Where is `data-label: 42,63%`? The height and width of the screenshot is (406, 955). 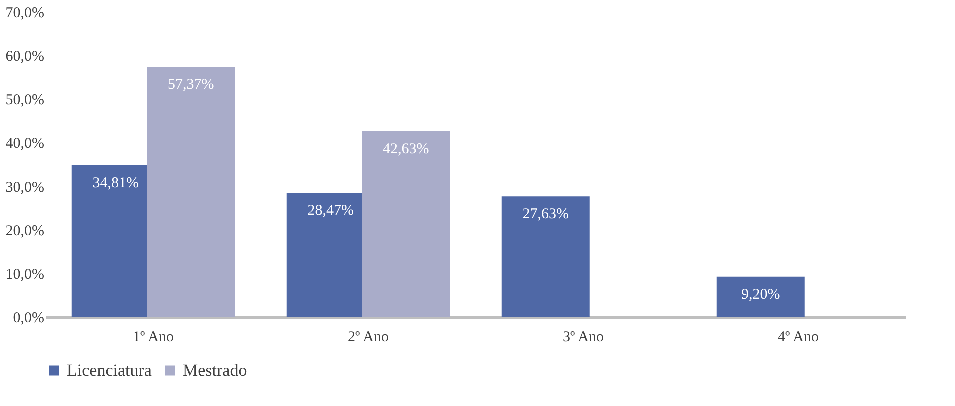 data-label: 42,63% is located at coordinates (406, 149).